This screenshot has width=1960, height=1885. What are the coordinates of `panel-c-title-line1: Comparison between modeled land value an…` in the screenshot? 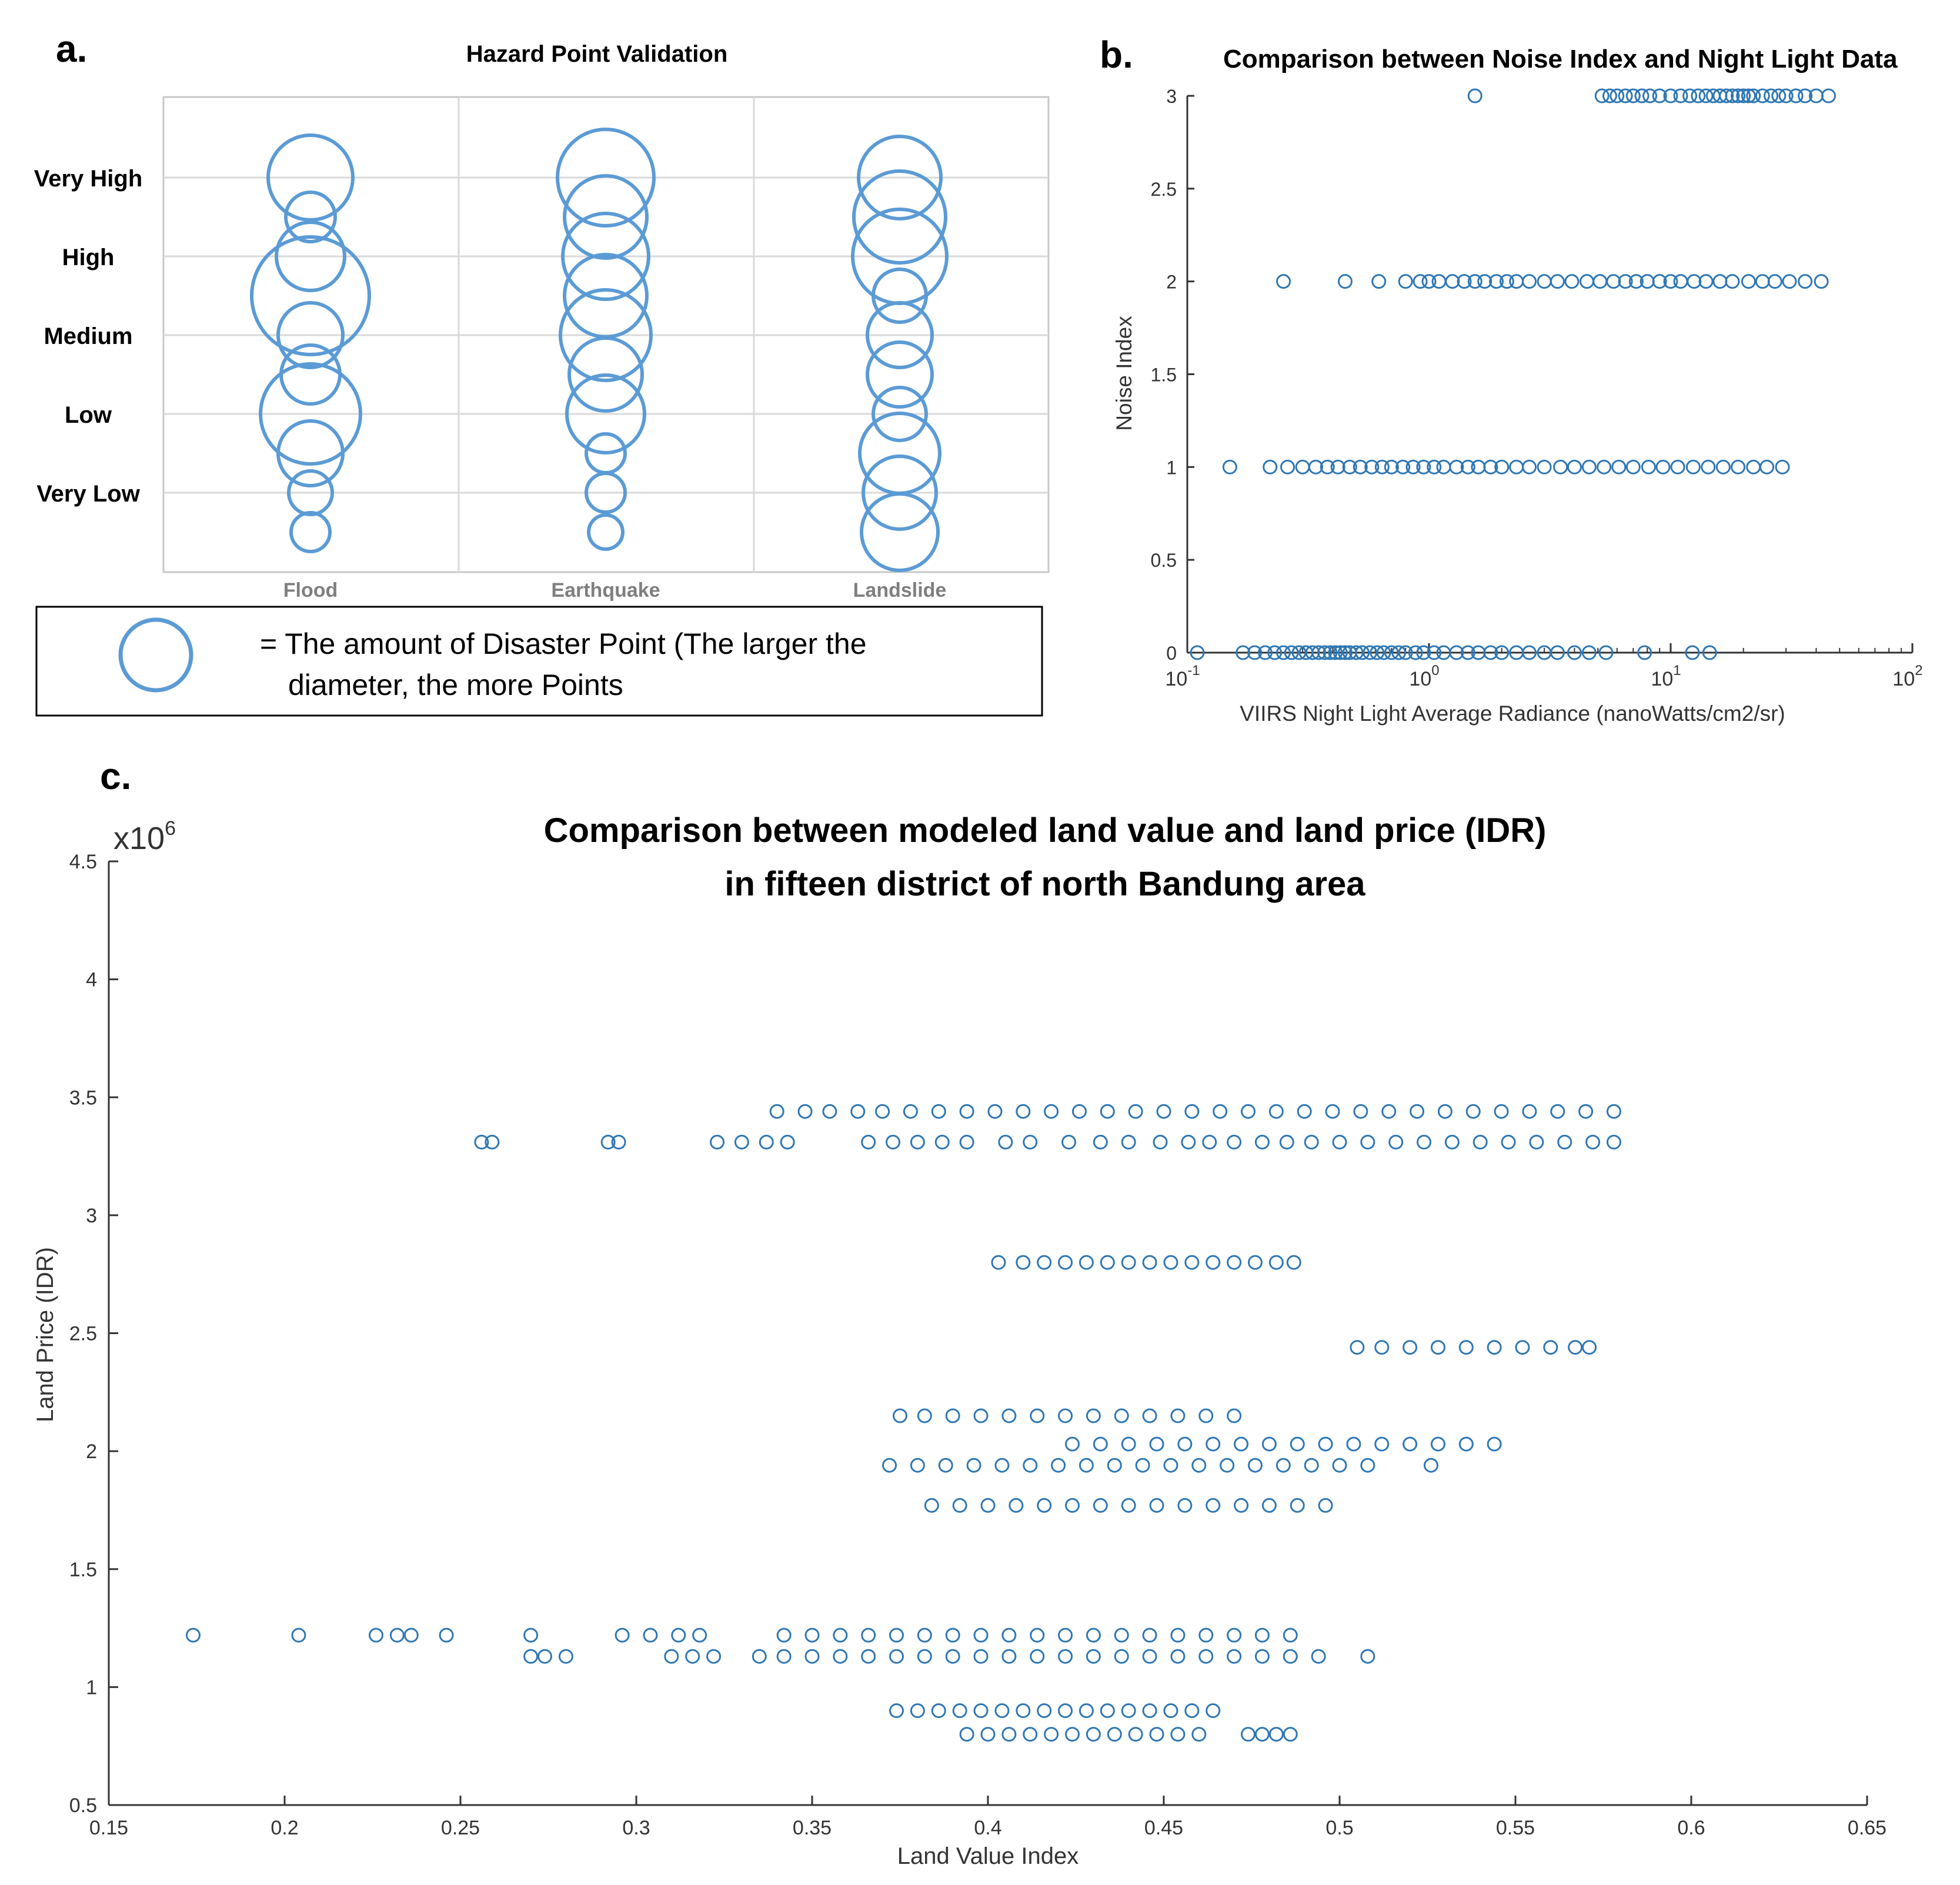 It's located at (1045, 830).